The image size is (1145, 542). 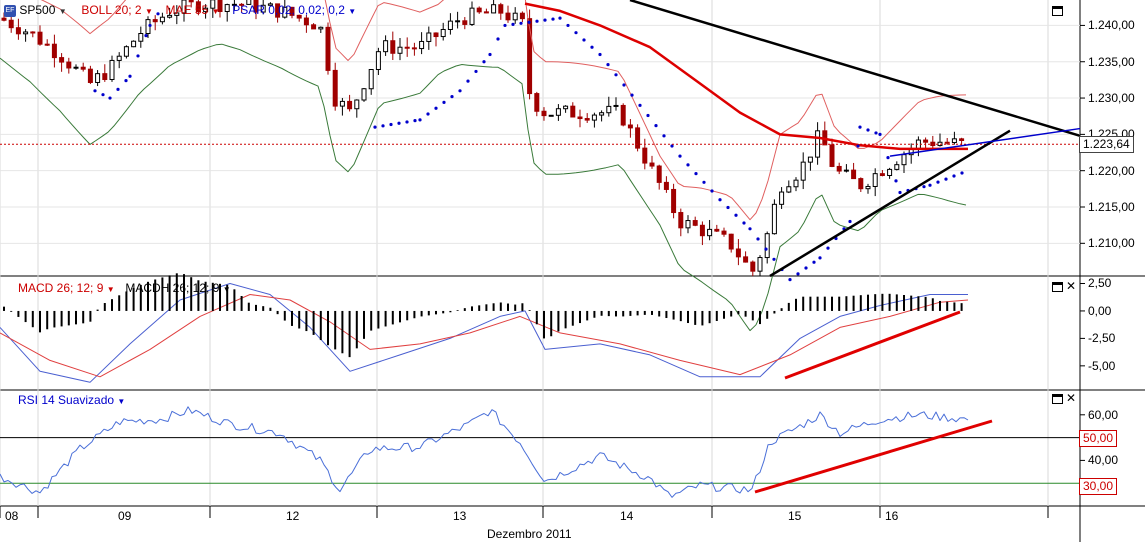 I want to click on y-tick-label: 1.230,00, so click(x=1111, y=98).